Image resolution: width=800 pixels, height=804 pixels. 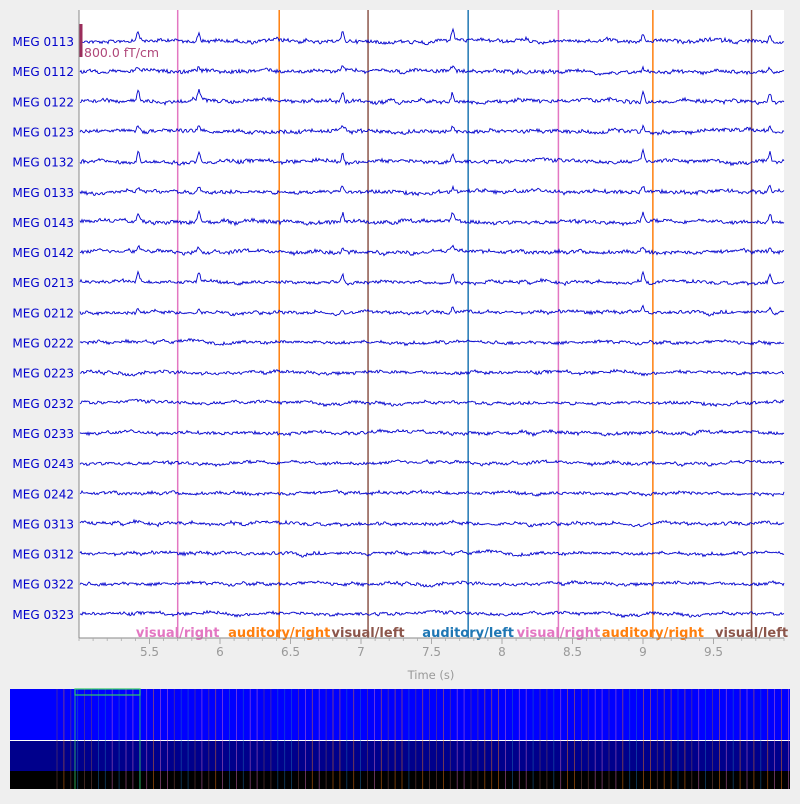 What do you see at coordinates (43, 585) in the screenshot?
I see `channel-name: MEG 0322` at bounding box center [43, 585].